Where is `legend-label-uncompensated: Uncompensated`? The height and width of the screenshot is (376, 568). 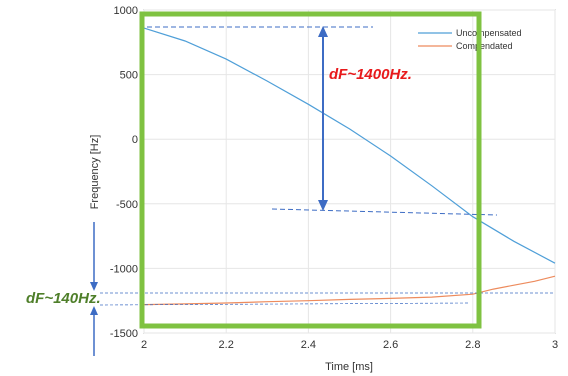
legend-label-uncompensated: Uncompensated is located at coordinates (489, 33).